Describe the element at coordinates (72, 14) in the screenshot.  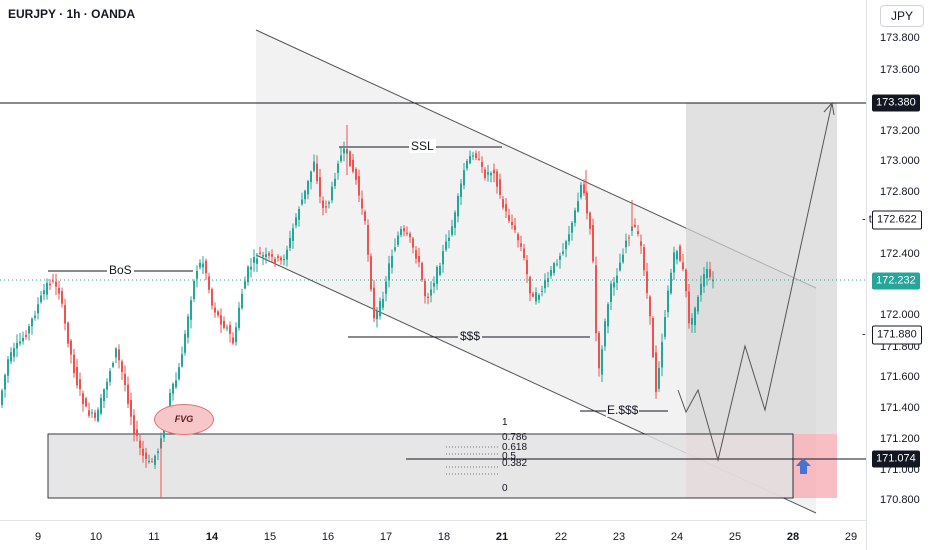
I see `symbol-title: EURJPY · 1h · OANDA` at that location.